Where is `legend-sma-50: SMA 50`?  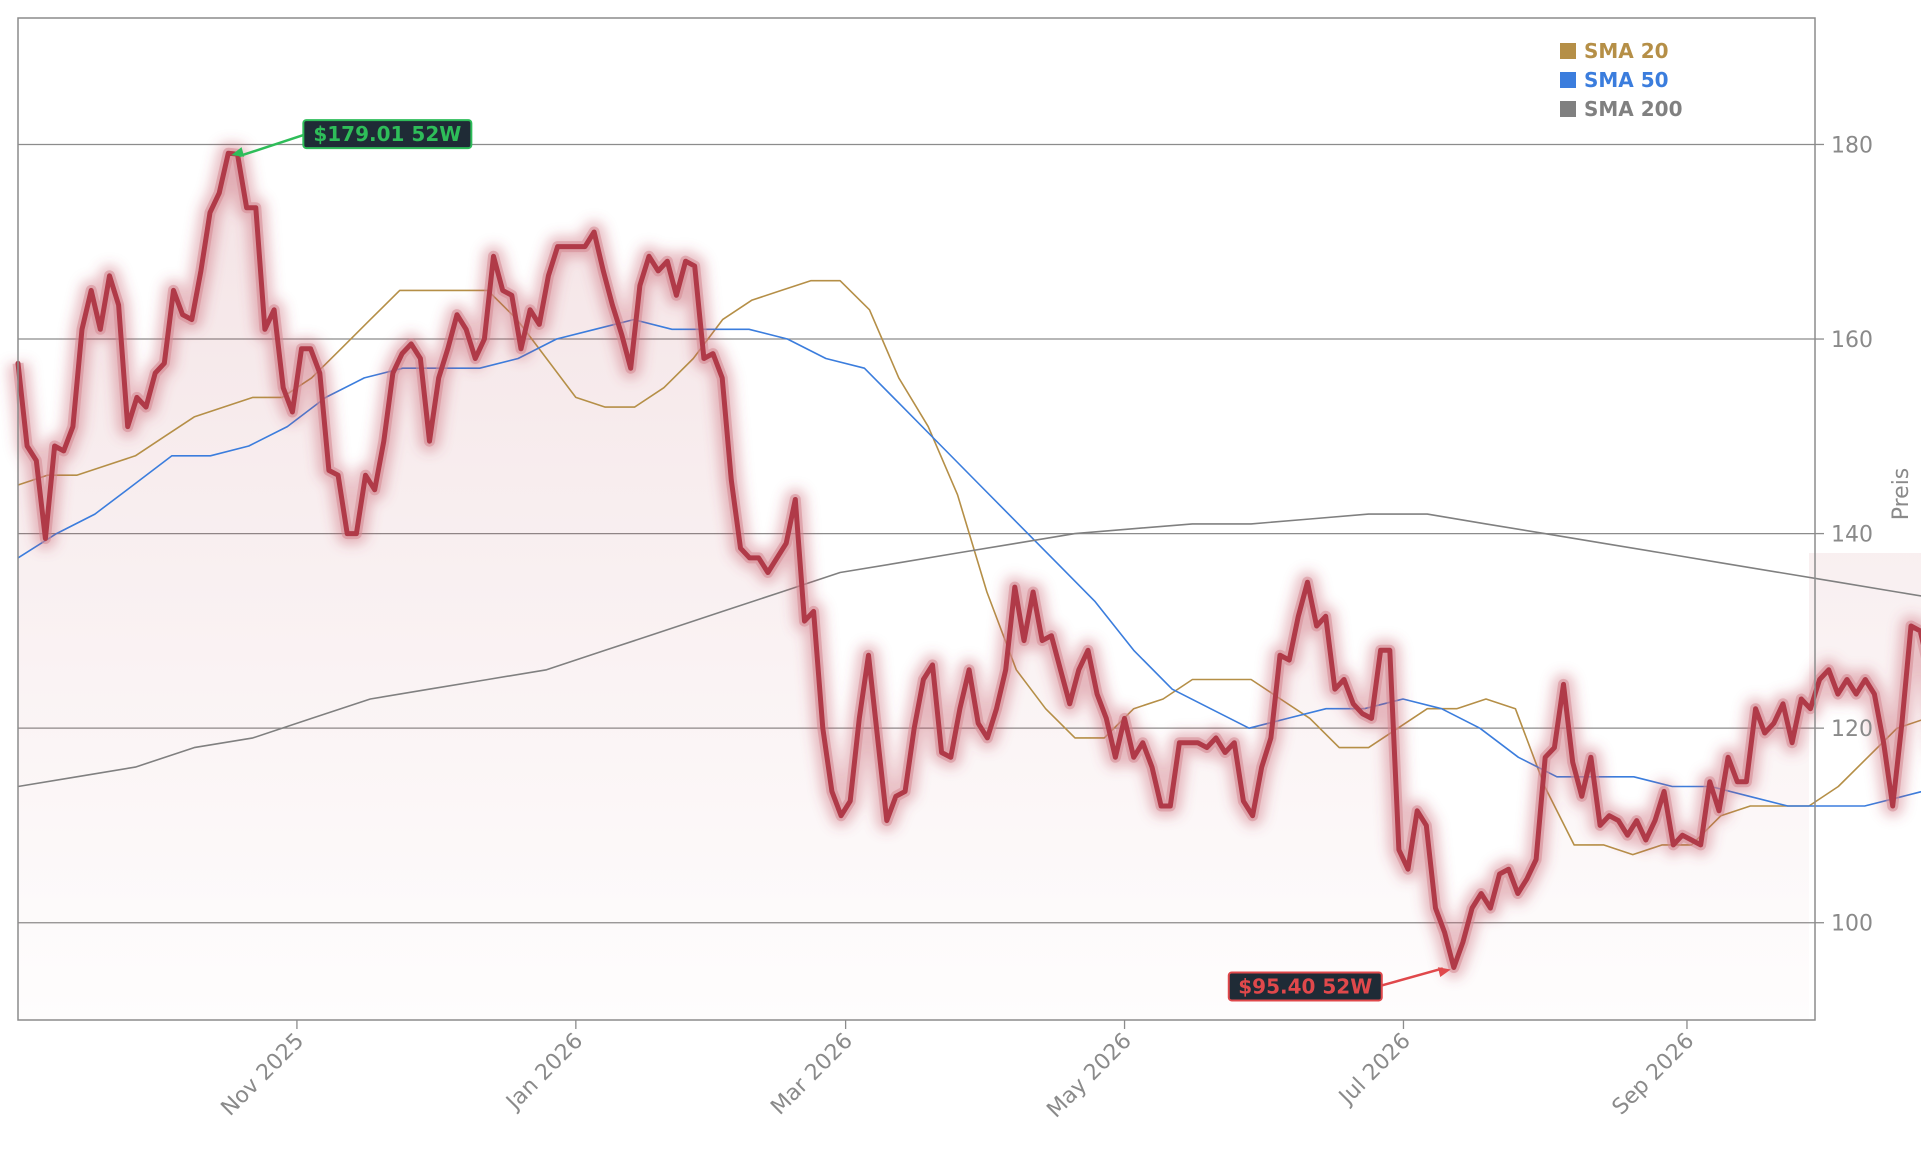
legend-sma-50: SMA 50 is located at coordinates (1614, 80).